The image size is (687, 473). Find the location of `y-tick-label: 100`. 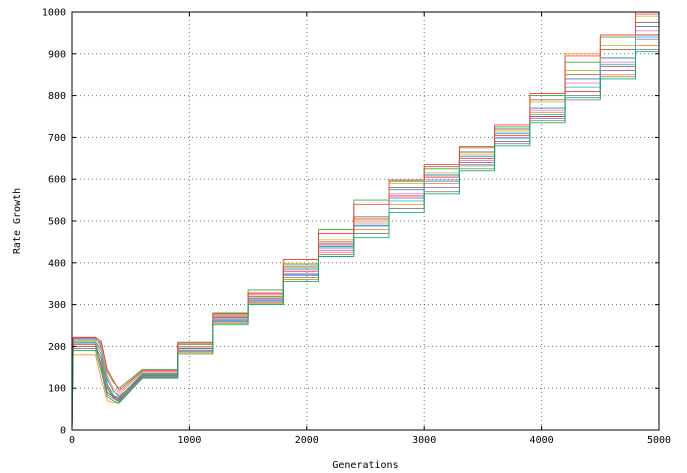

y-tick-label: 100 is located at coordinates (57, 389).